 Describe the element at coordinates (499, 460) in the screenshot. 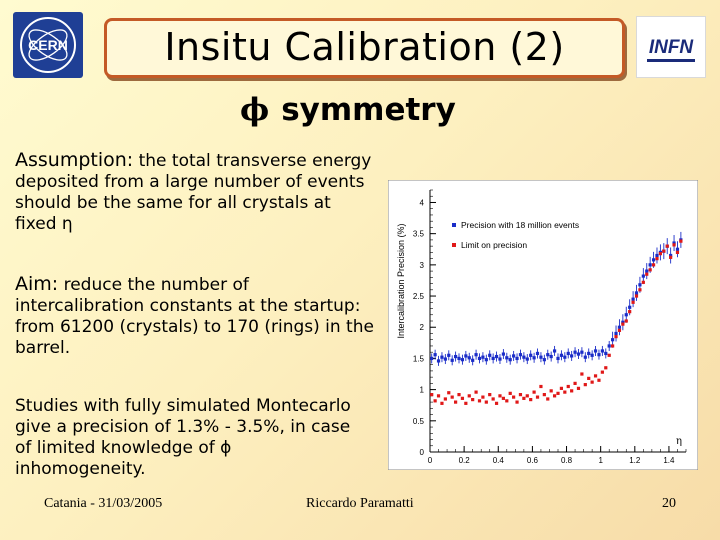

I see `x-tick-label: 0.4` at that location.